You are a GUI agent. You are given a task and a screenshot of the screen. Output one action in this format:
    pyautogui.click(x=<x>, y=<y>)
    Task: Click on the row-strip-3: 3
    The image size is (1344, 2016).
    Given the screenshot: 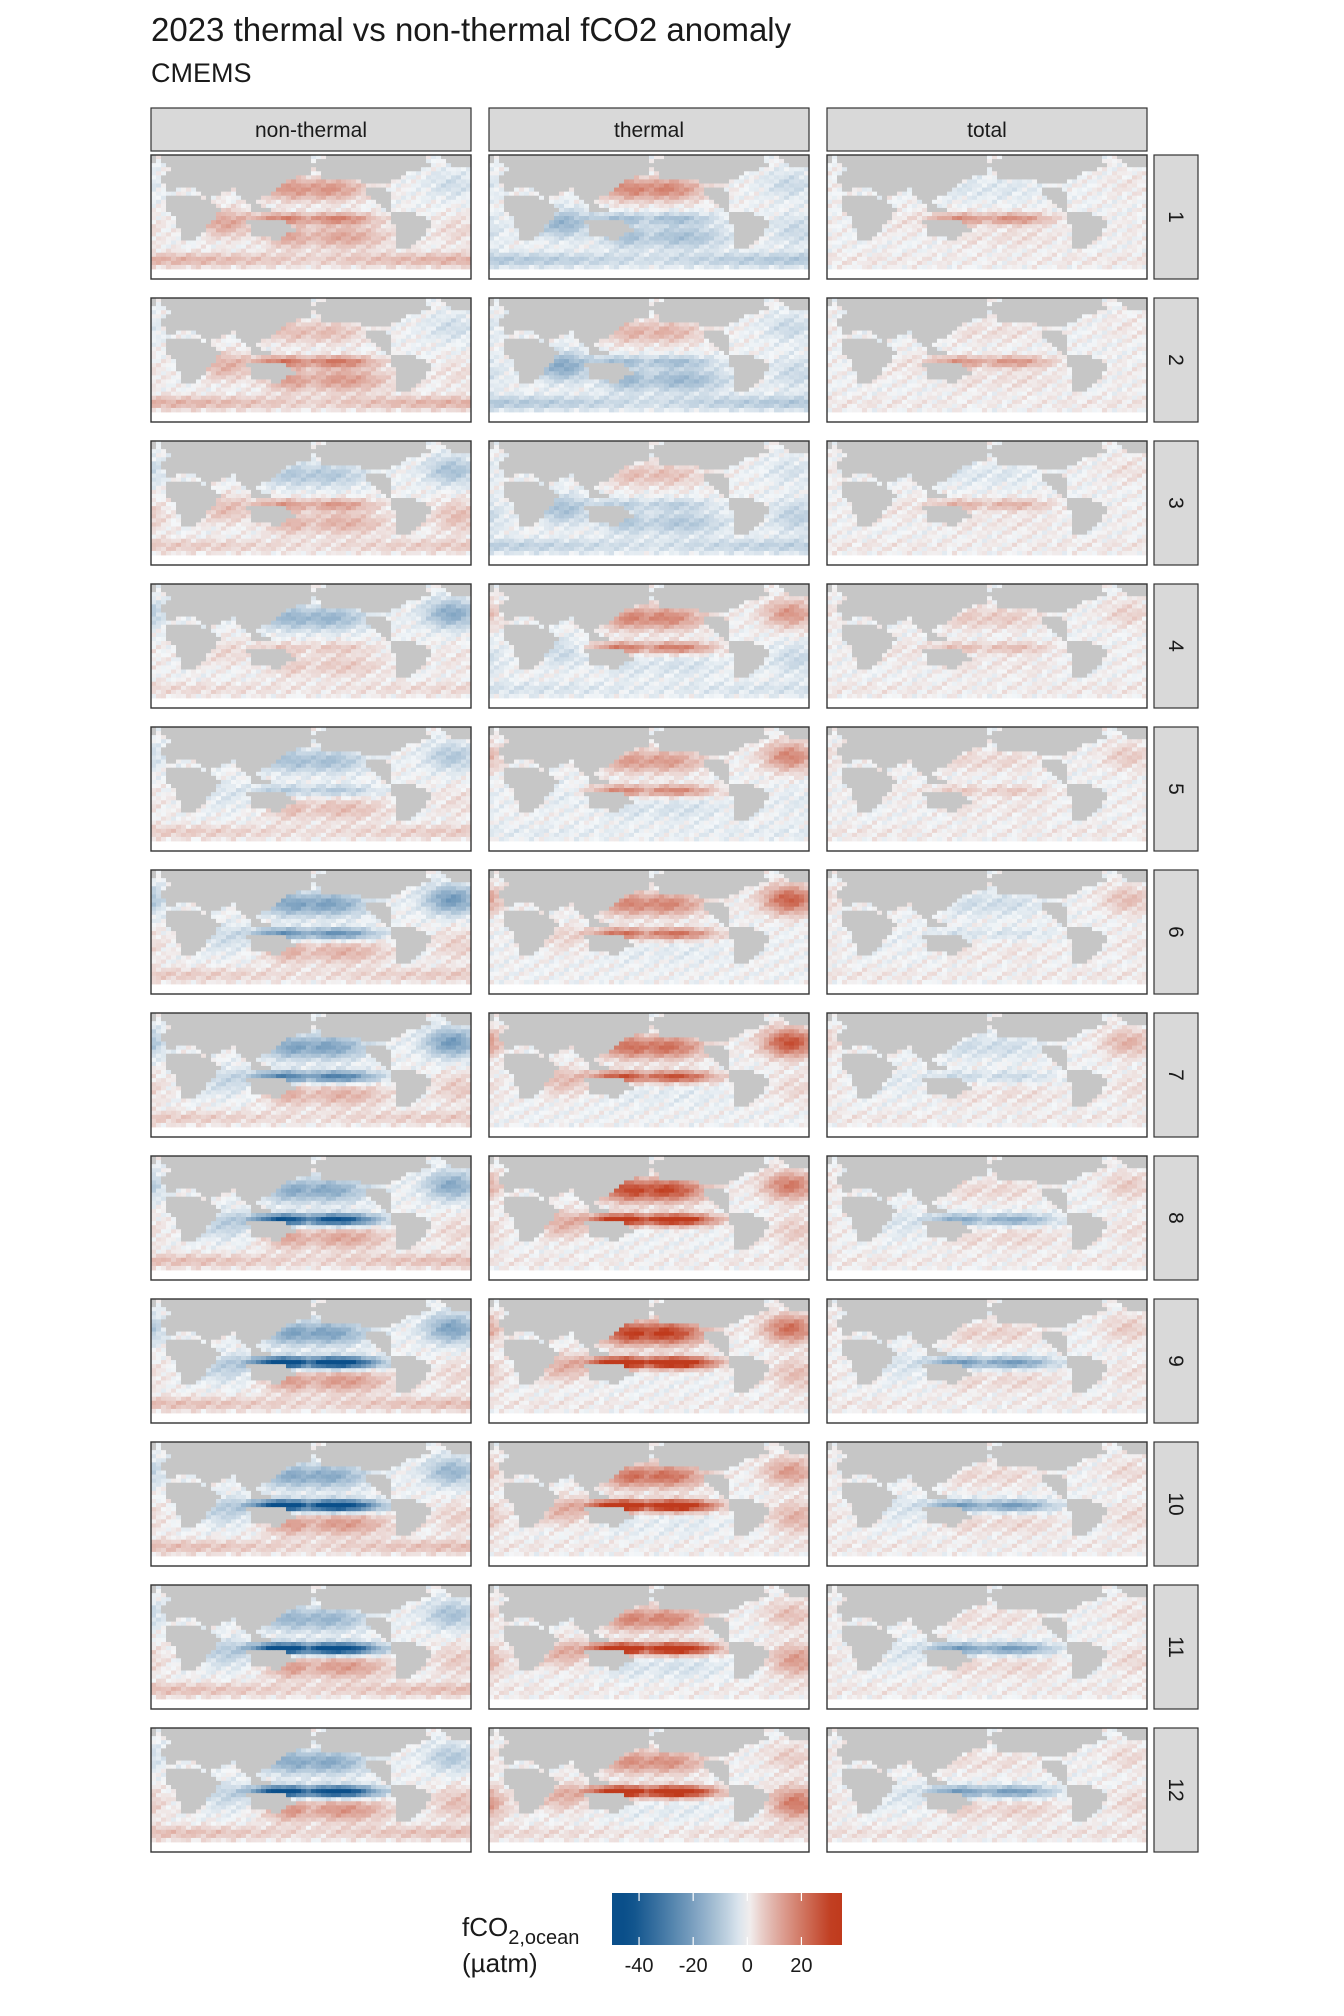 What is the action you would take?
    pyautogui.click(x=1176, y=503)
    